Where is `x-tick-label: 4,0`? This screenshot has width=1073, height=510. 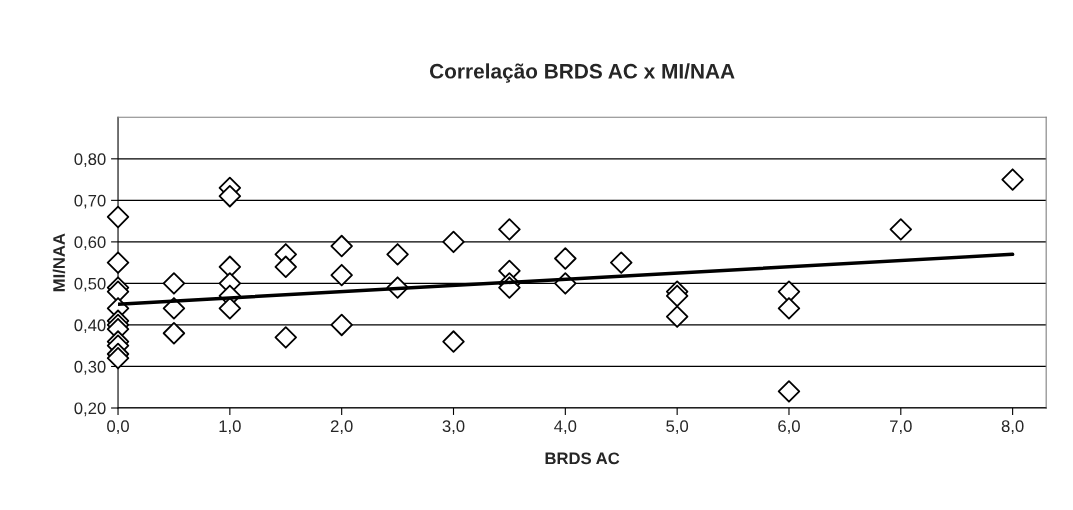 x-tick-label: 4,0 is located at coordinates (565, 427).